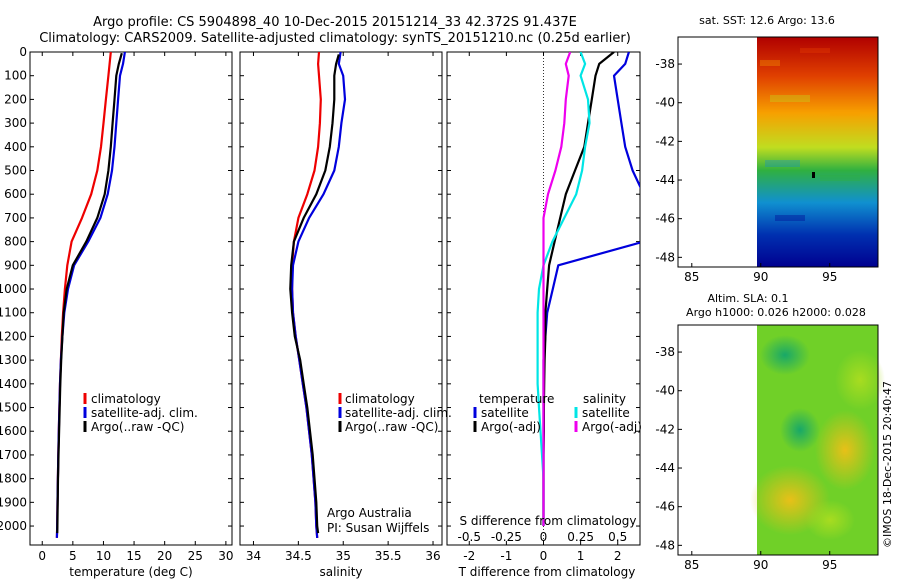  What do you see at coordinates (516, 399) in the screenshot?
I see `legend-title-temperature: temperature` at bounding box center [516, 399].